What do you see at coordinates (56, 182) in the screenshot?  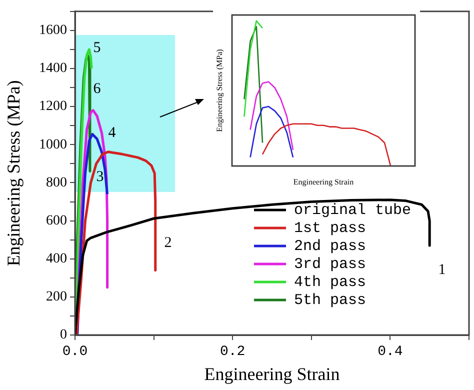 I see `y-tick-label: 800` at bounding box center [56, 182].